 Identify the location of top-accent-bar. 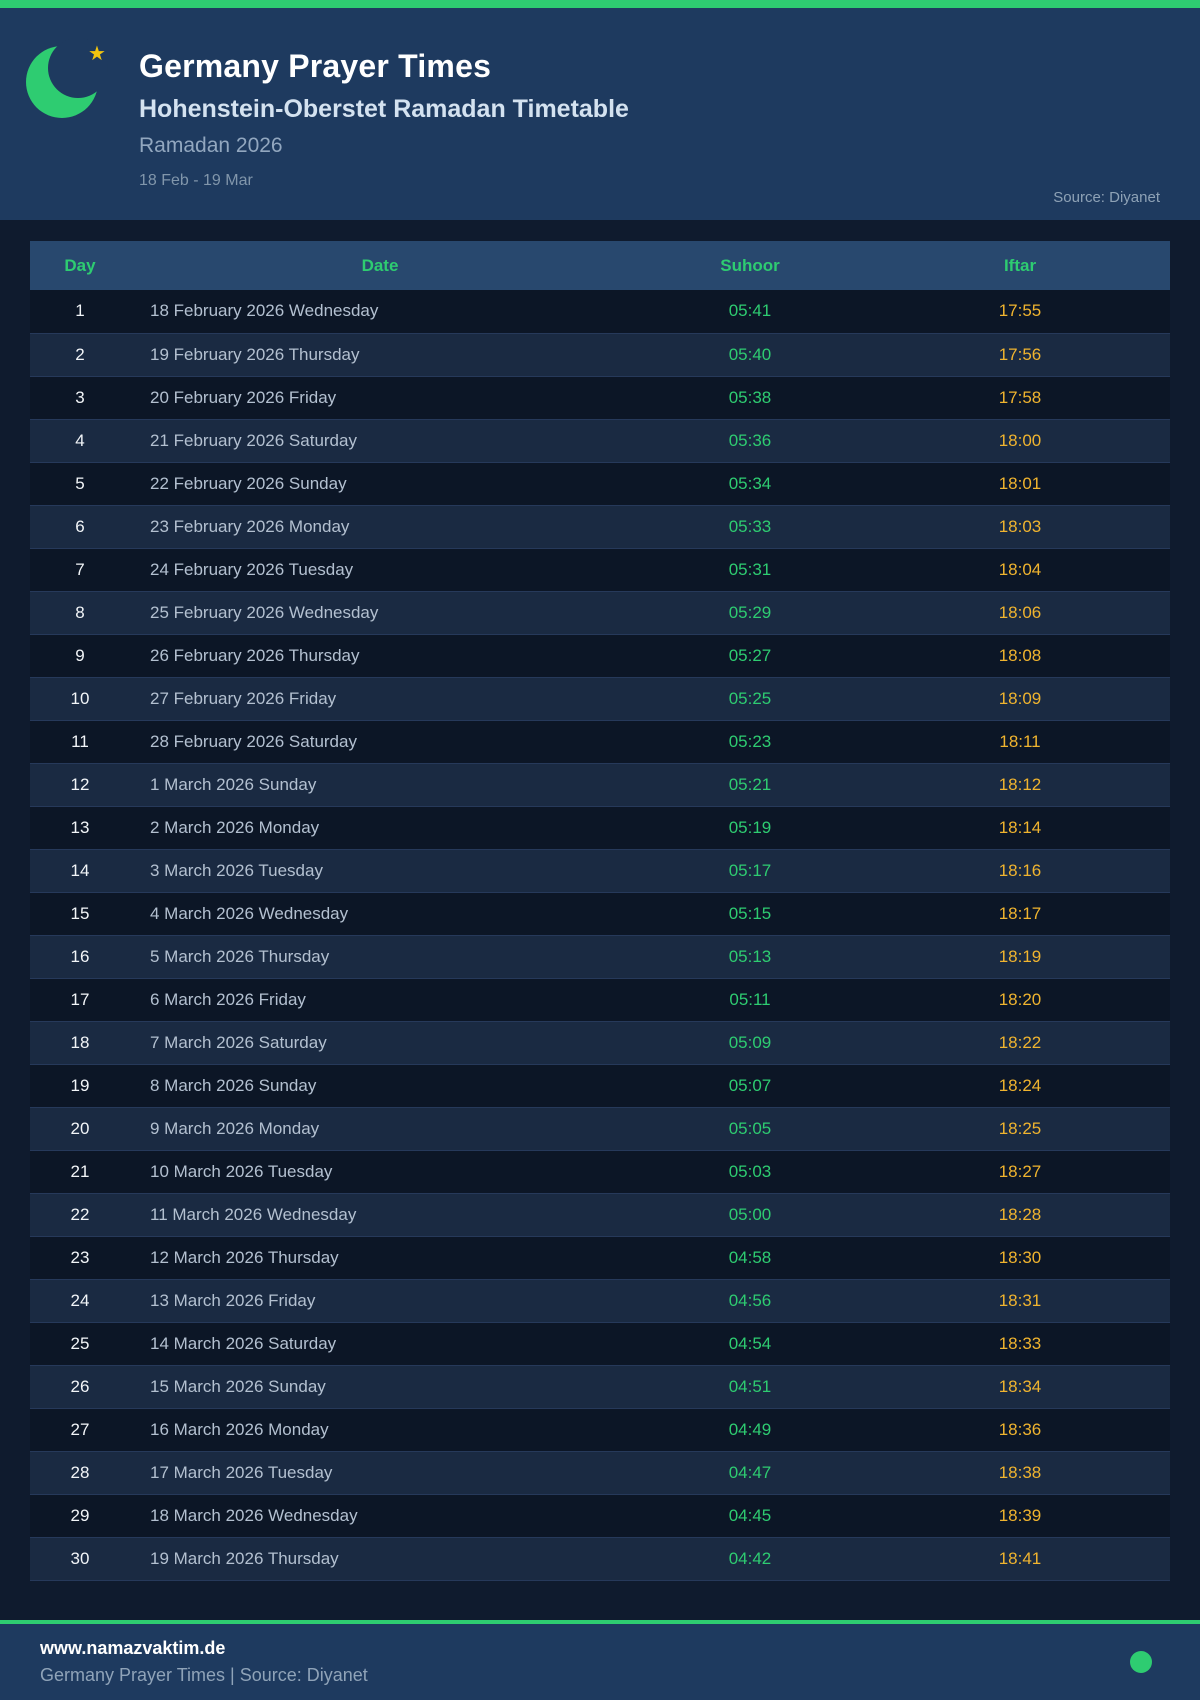
(600, 4).